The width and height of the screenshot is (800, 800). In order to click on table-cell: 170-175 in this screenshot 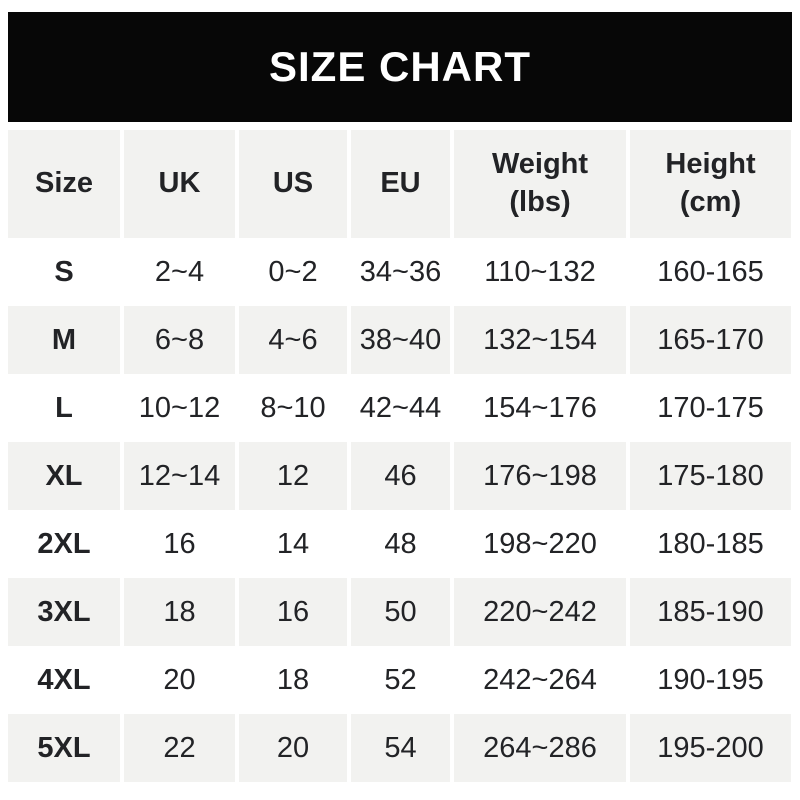, I will do `click(710, 408)`.